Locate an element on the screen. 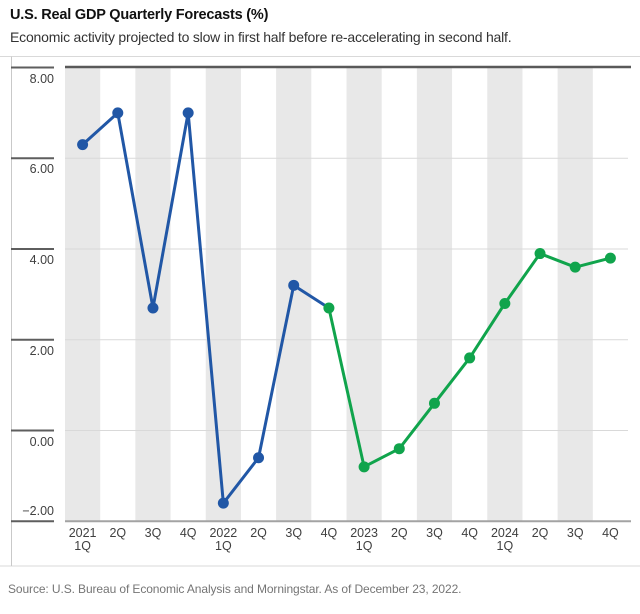 Image resolution: width=640 pixels, height=614 pixels. y-tick-label: −2.00 is located at coordinates (38, 511).